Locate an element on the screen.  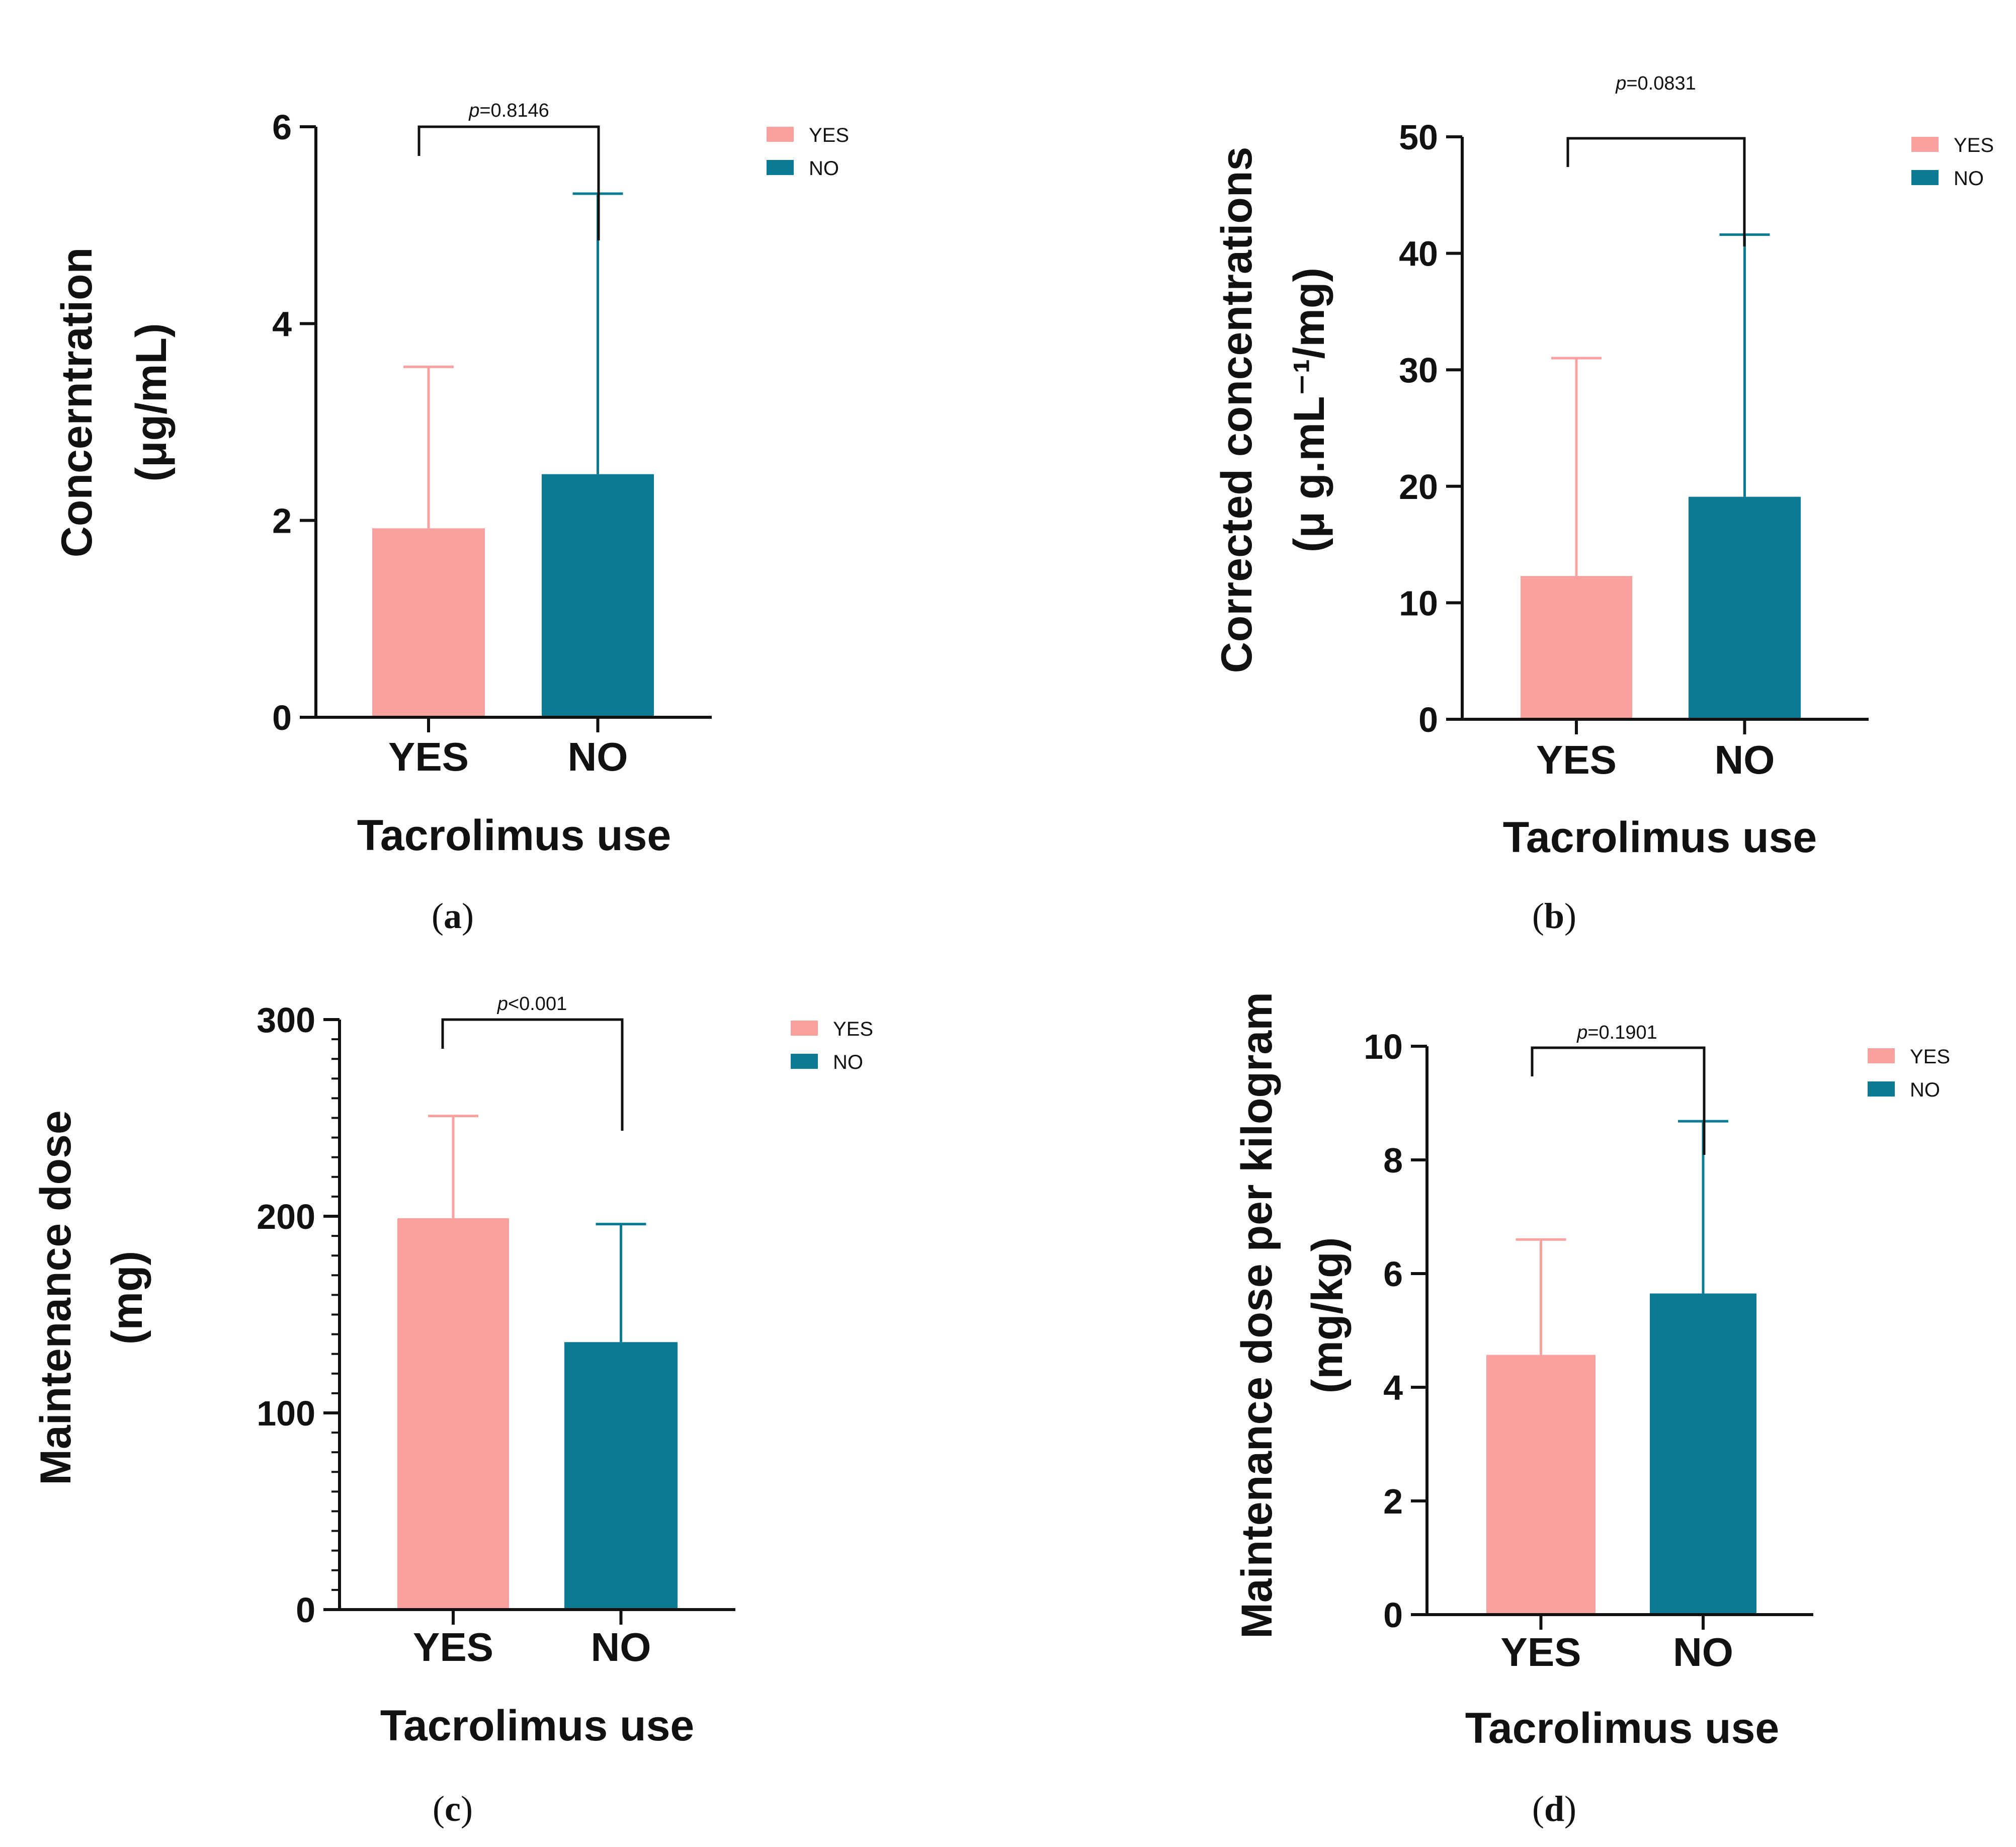
y-axis-unit: (mg) is located at coordinates (127, 1298).